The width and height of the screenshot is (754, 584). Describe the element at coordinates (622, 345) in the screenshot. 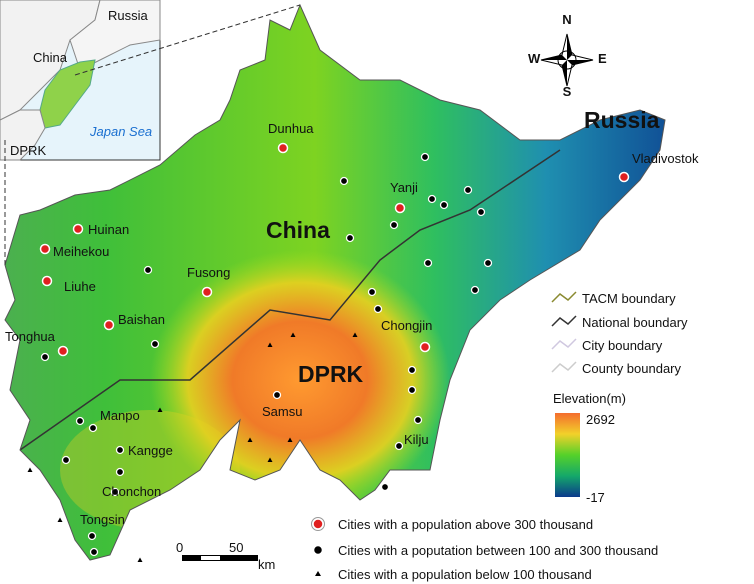

I see `legend-label: City boundary` at that location.